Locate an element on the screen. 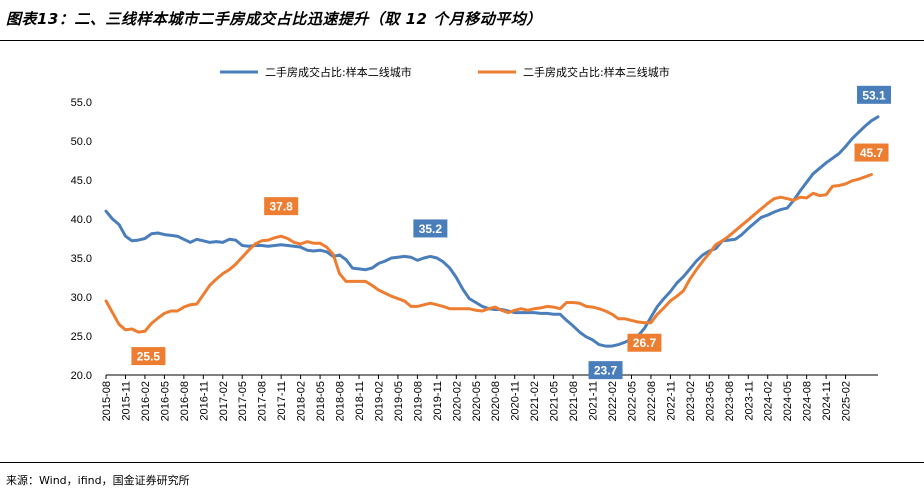 The image size is (924, 498). legend-label-tier3: 二手房成交占比:样本三线城市 is located at coordinates (596, 72).